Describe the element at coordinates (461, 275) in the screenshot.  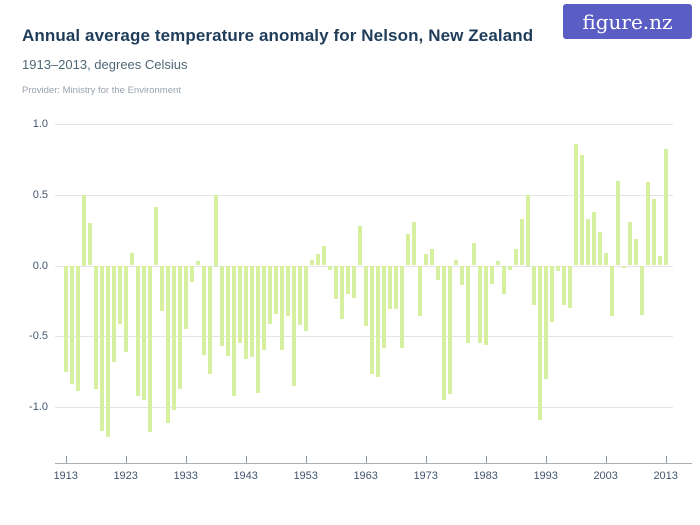
I see `bar-1979` at that location.